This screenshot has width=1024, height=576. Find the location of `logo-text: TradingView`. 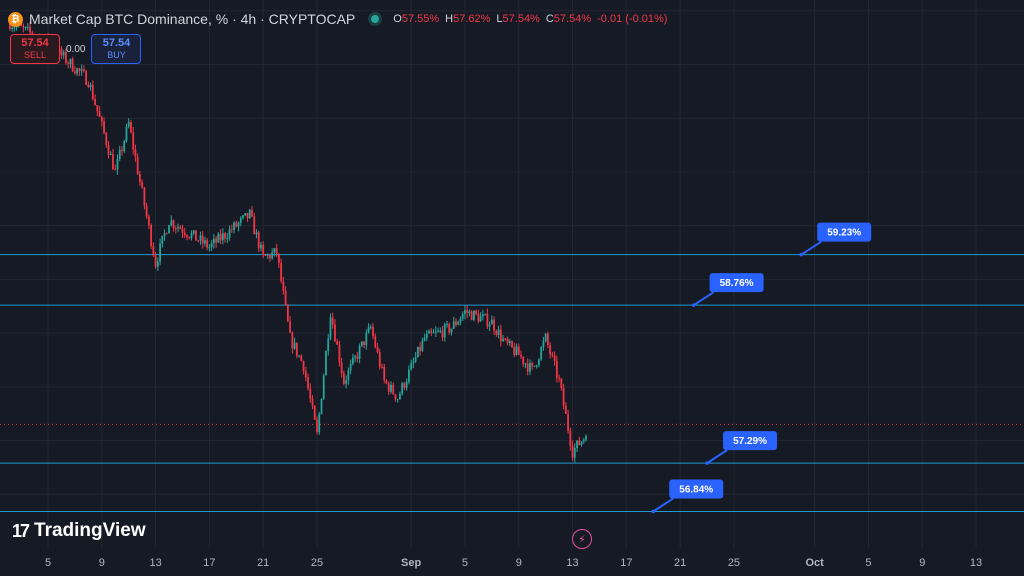

logo-text: TradingView is located at coordinates (90, 530).